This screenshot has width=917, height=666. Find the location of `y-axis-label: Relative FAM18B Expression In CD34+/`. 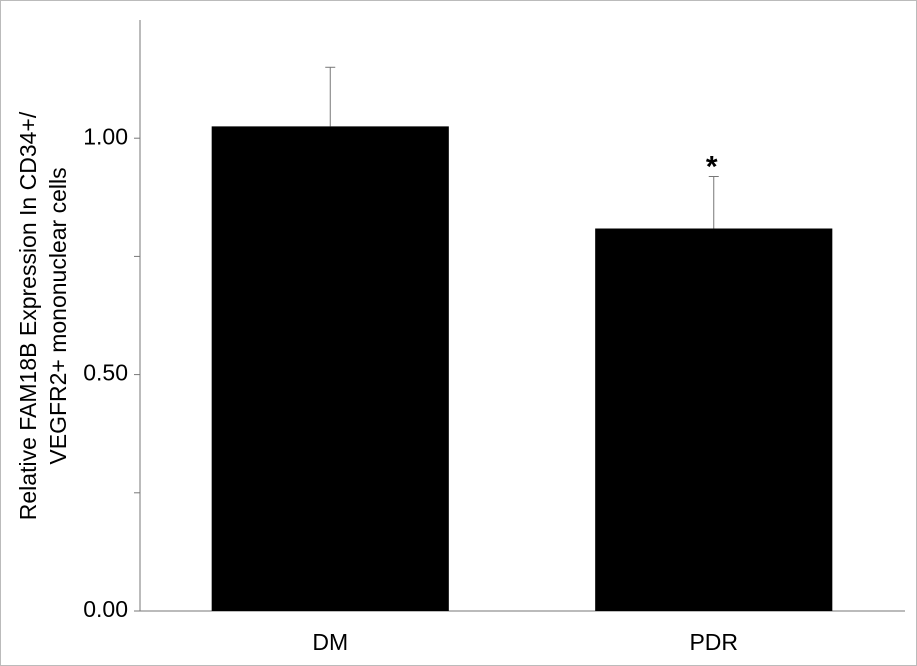

y-axis-label: Relative FAM18B Expression In CD34+/ is located at coordinates (28, 315).